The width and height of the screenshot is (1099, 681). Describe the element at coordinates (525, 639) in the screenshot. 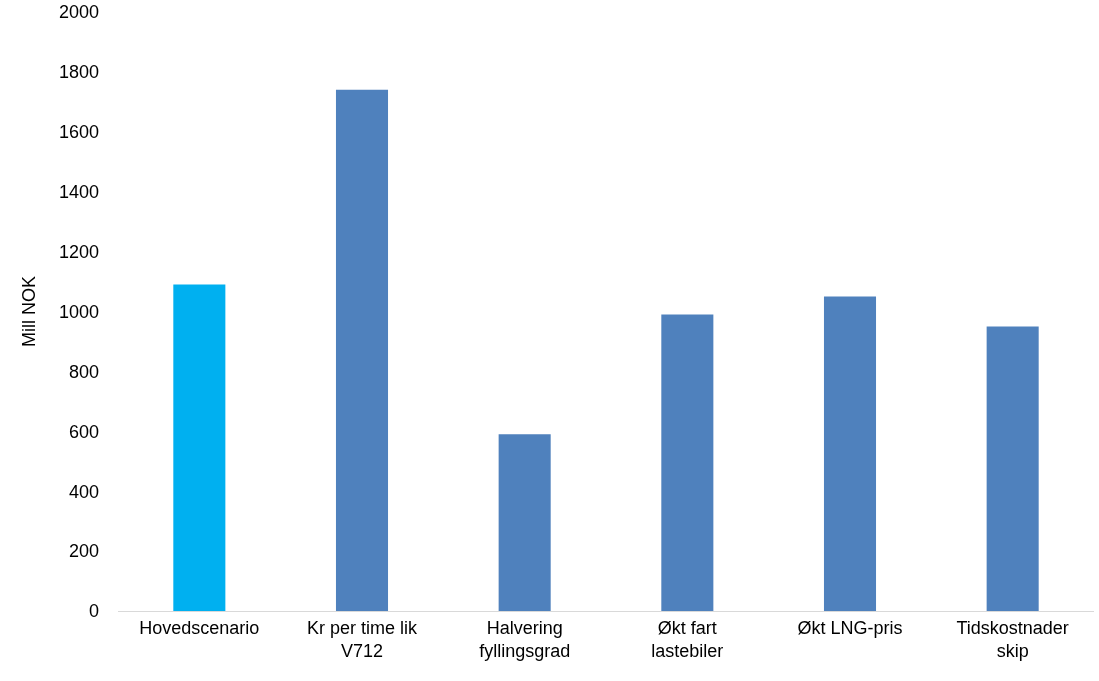

I see `x-tick-label: Halvering fyllingsgrad` at that location.